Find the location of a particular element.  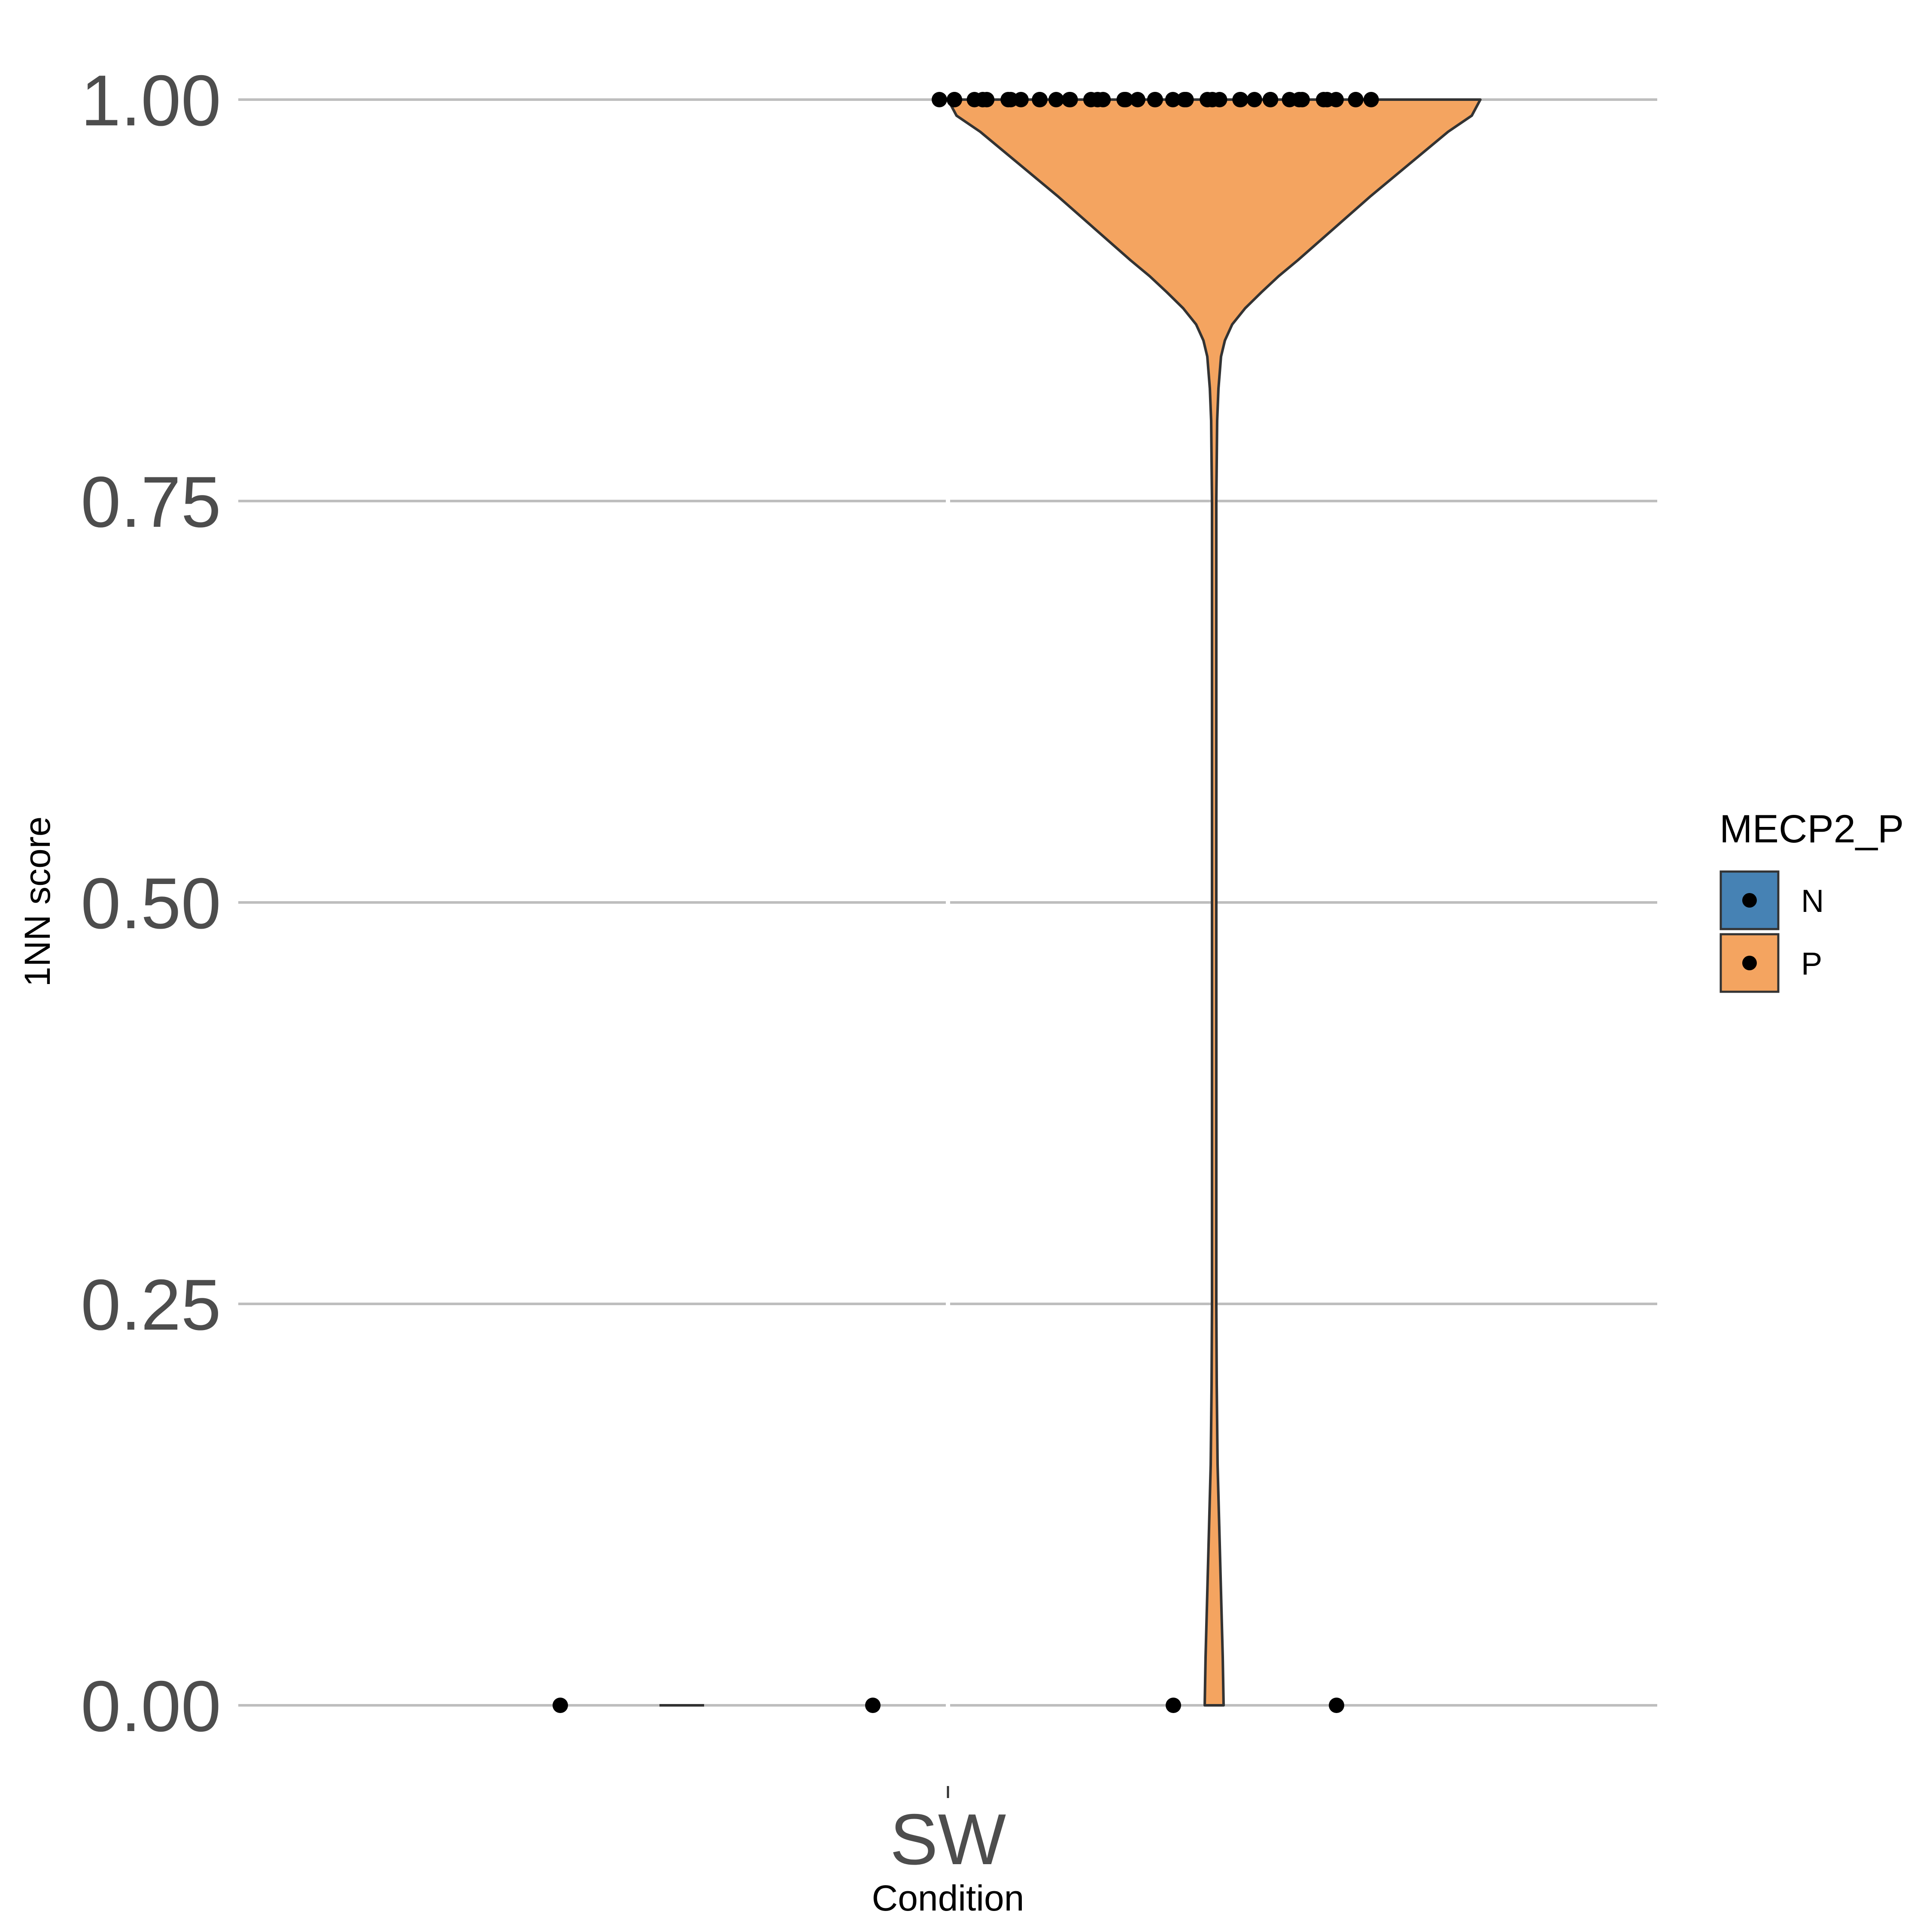

legend: MECP2_P N P is located at coordinates (1812, 900).